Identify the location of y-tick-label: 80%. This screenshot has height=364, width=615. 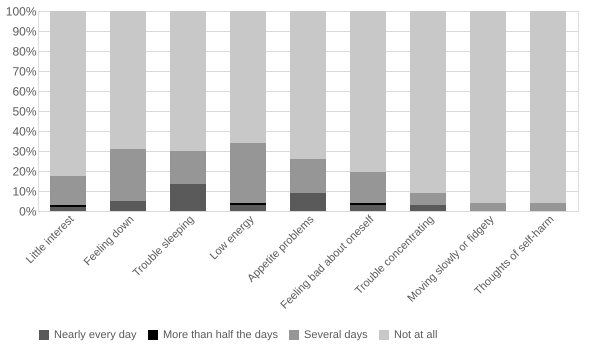
(24, 51).